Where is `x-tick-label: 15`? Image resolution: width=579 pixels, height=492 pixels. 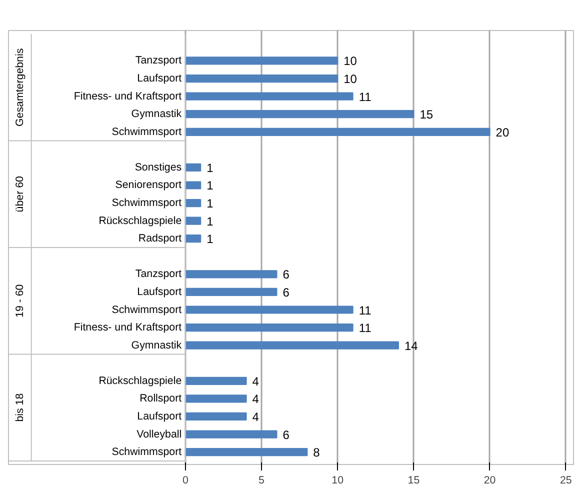 x-tick-label: 15 is located at coordinates (414, 480).